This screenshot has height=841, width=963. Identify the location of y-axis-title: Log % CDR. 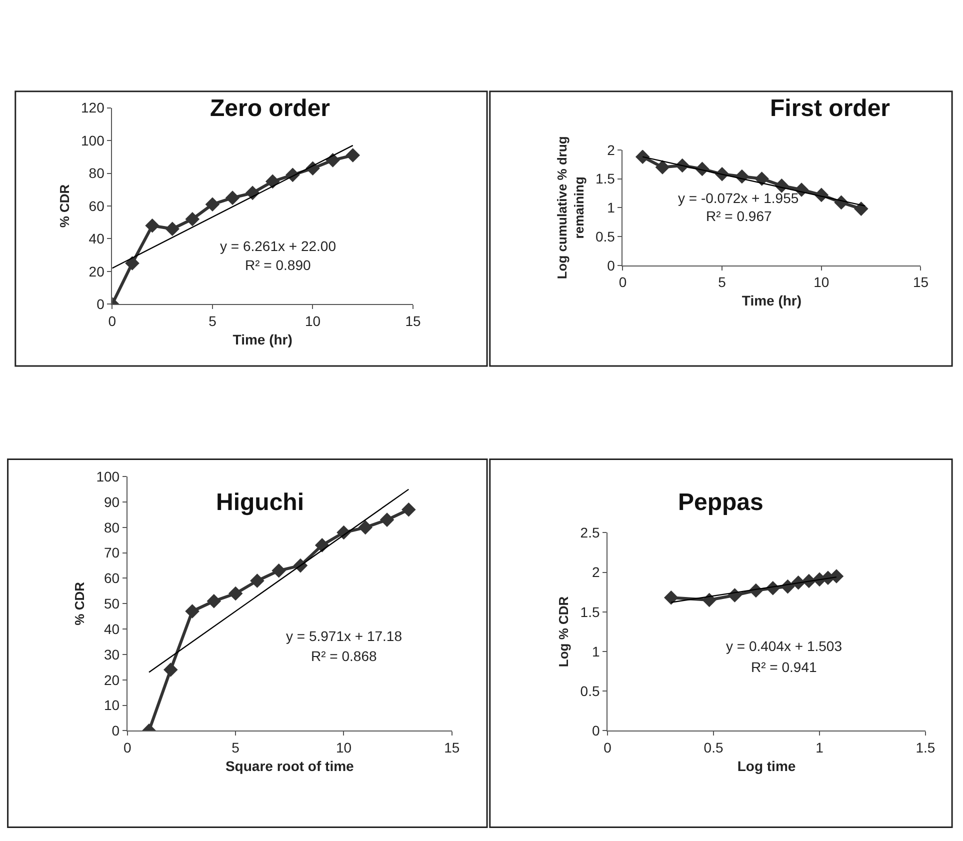
(564, 632).